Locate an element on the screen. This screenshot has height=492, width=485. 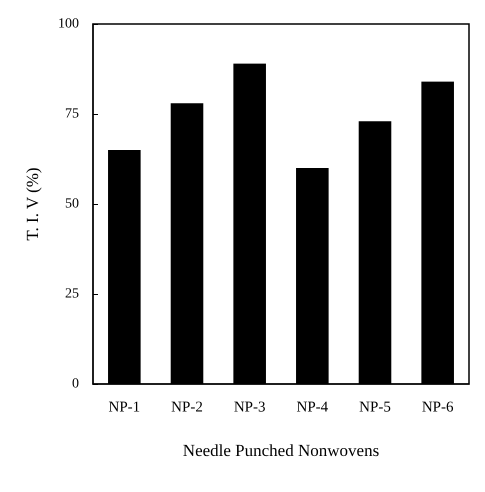
y-tick-label: 25 is located at coordinates (72, 294).